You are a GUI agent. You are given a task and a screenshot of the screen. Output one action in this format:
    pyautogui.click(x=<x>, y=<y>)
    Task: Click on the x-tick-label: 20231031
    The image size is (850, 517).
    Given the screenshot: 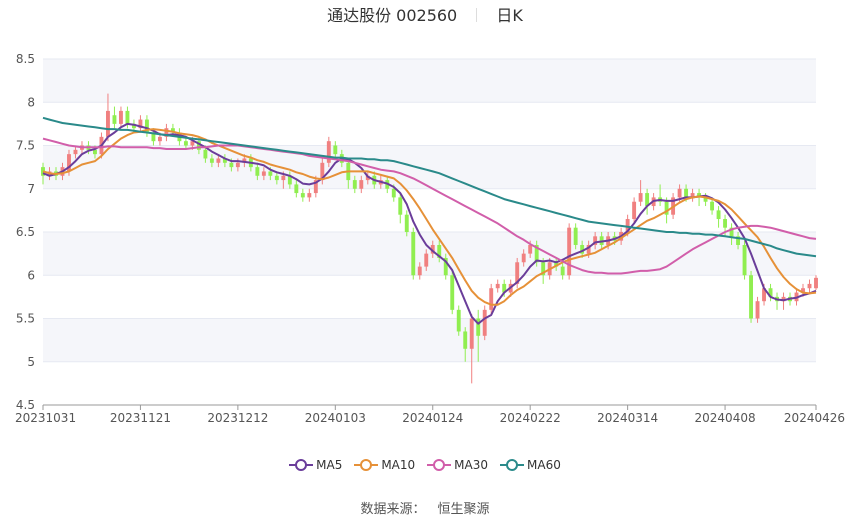 What is the action you would take?
    pyautogui.click(x=45, y=418)
    